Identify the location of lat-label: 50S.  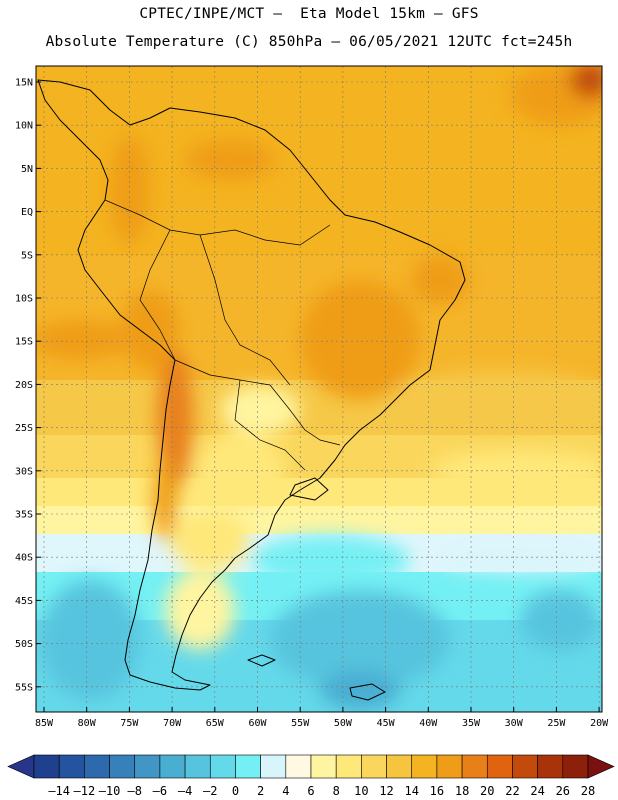
(24, 644).